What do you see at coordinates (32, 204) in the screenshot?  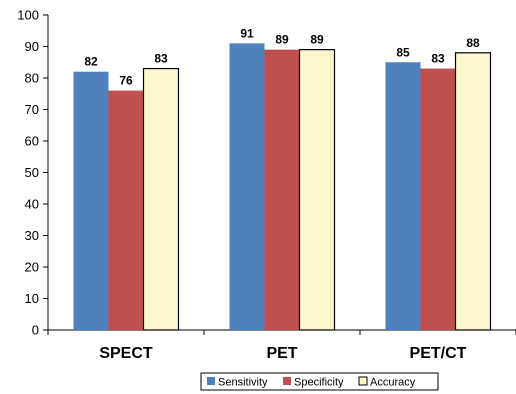 I see `y-tick-label: 40` at bounding box center [32, 204].